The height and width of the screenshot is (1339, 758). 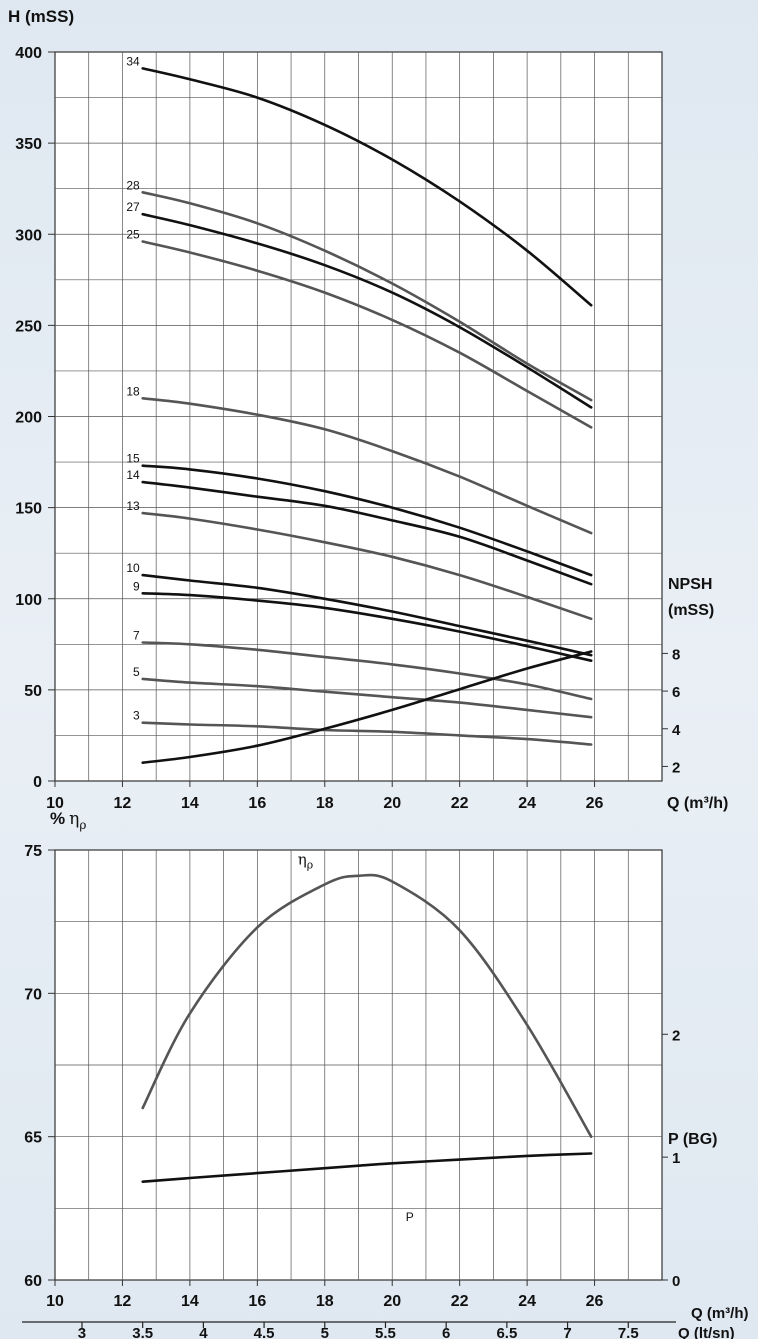 I want to click on x2-tick-label: 3, so click(x=82, y=1332).